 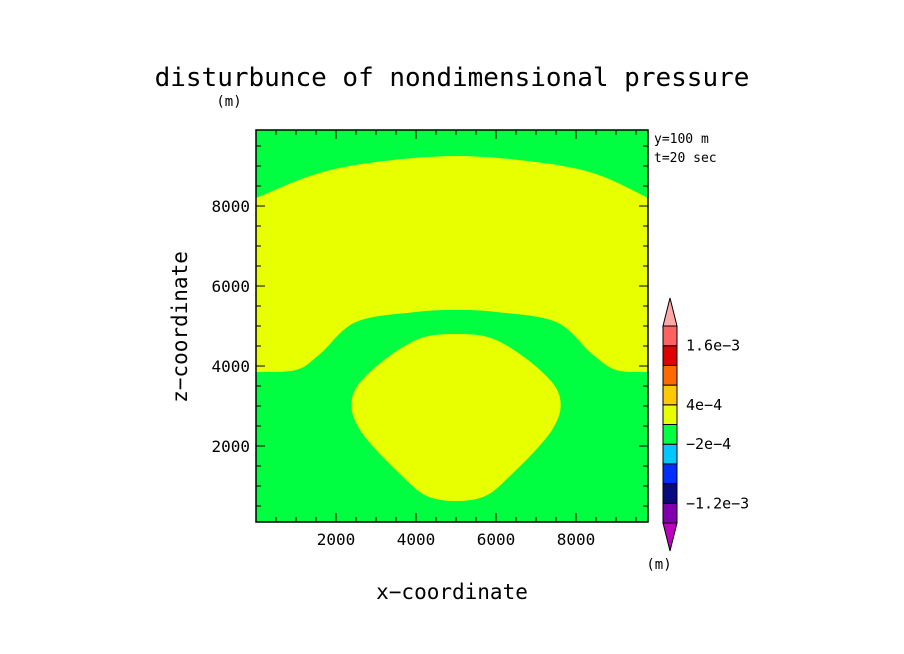 What do you see at coordinates (230, 366) in the screenshot?
I see `y-tick-label: 4000` at bounding box center [230, 366].